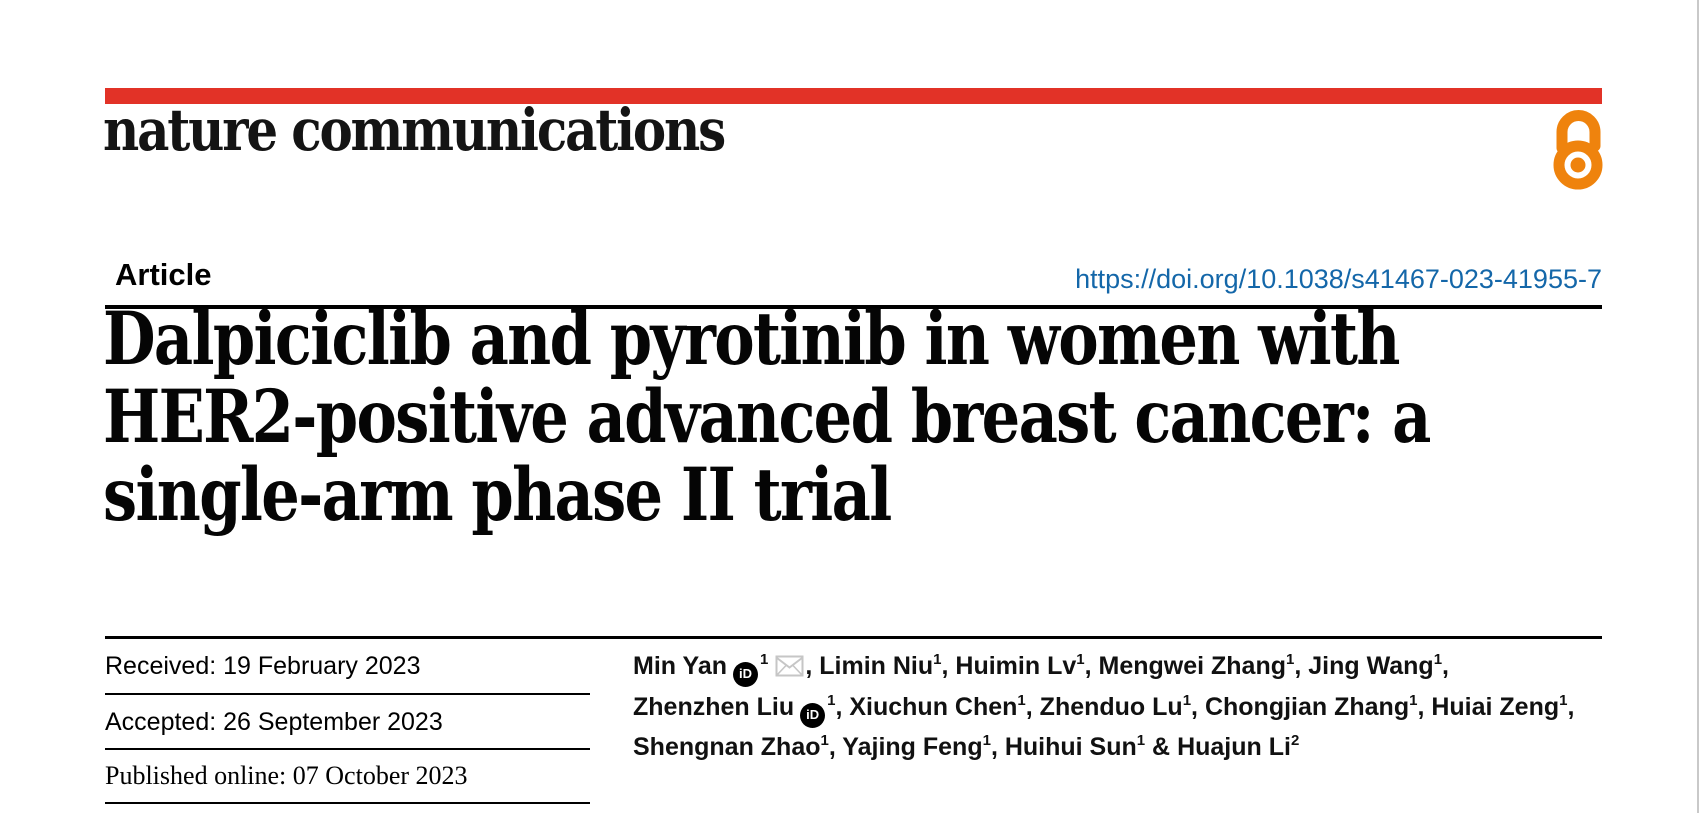  I want to click on email-icon, so click(789, 669).